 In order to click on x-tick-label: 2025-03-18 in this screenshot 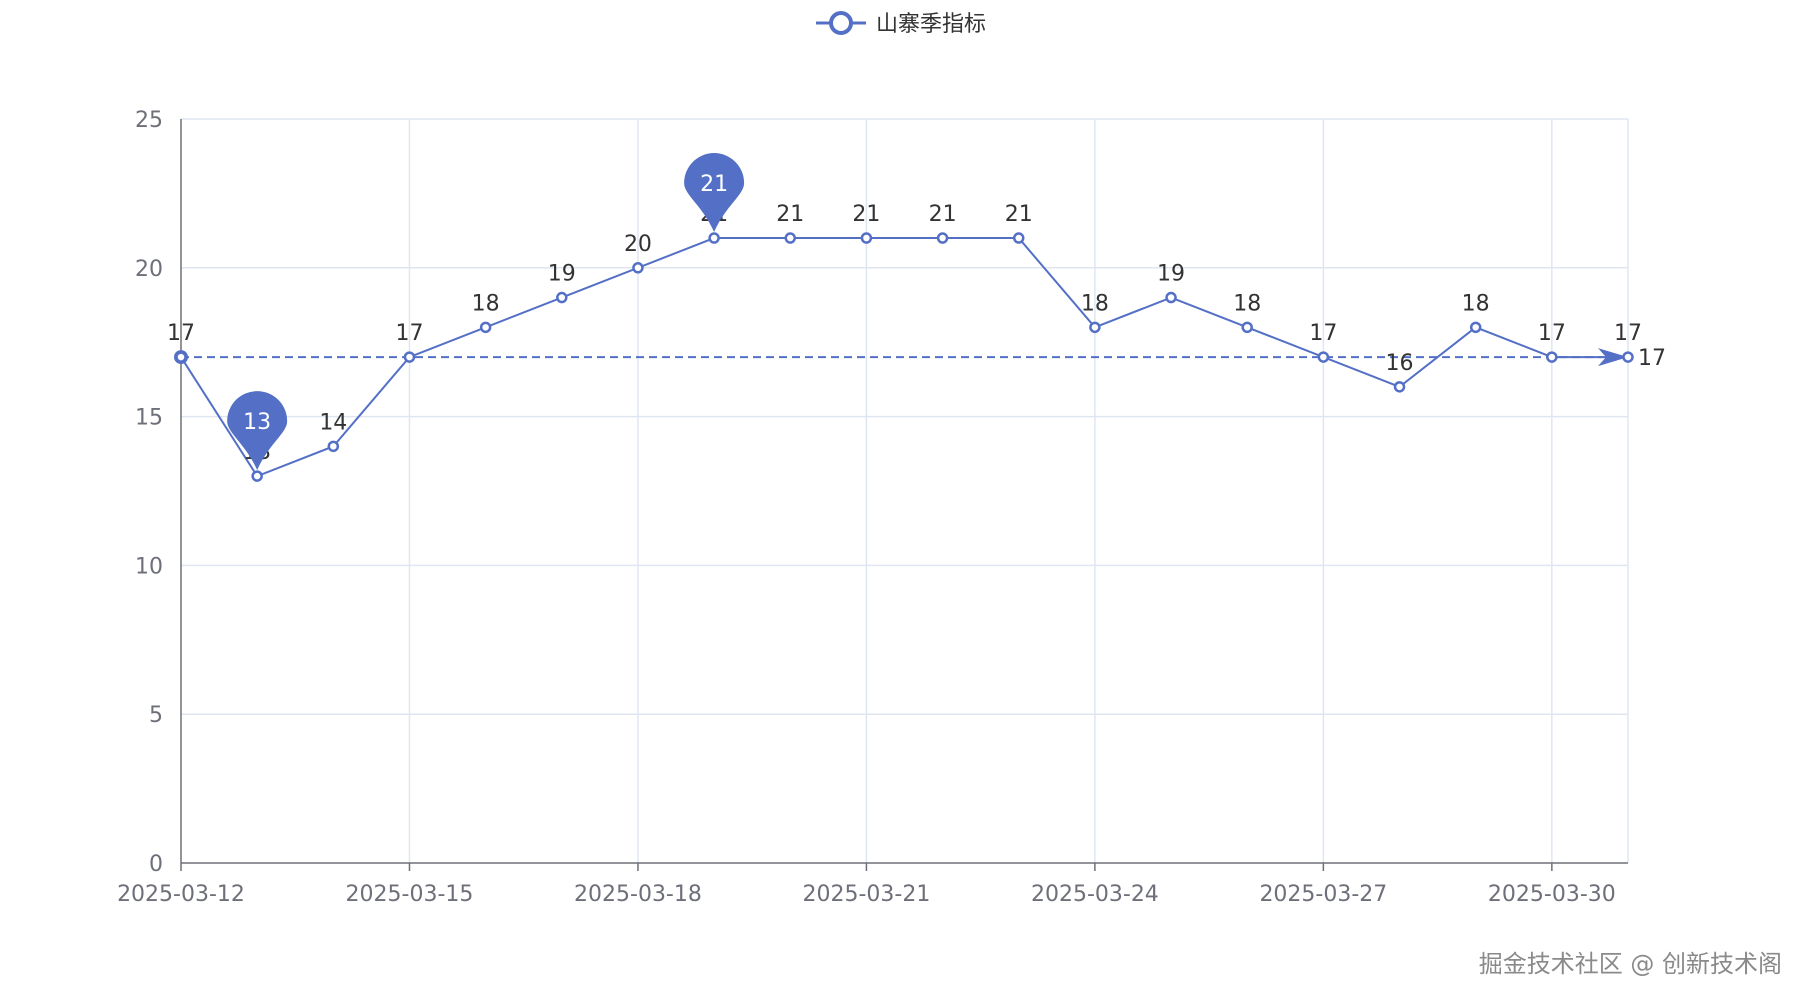, I will do `click(638, 894)`.